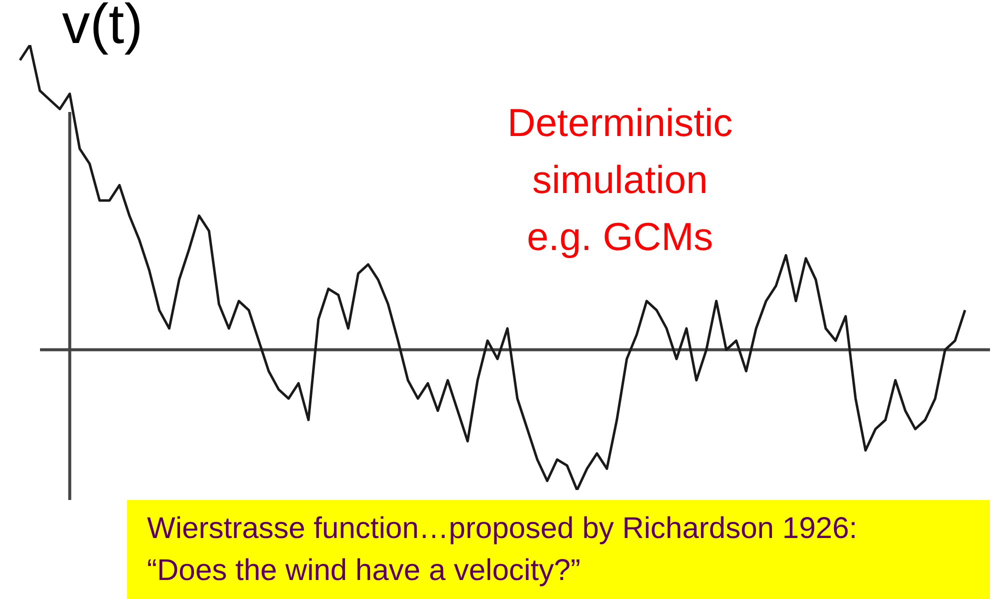  I want to click on y-axis-title: v(t), so click(102, 27).